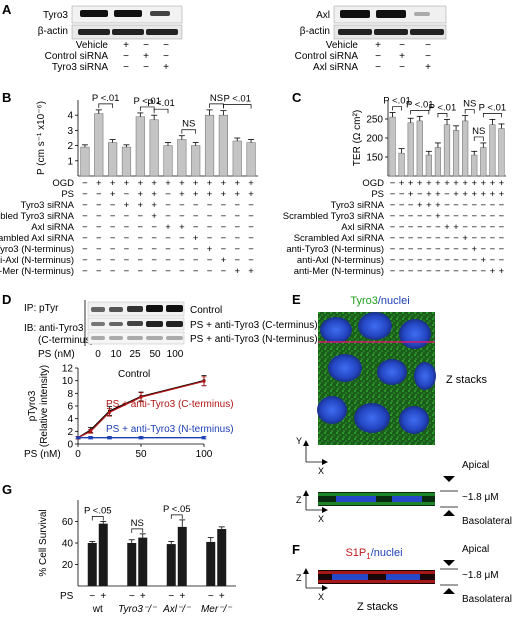  Describe the element at coordinates (48, 205) in the screenshot. I see `condition-label: Tyro3 siRNA` at that location.